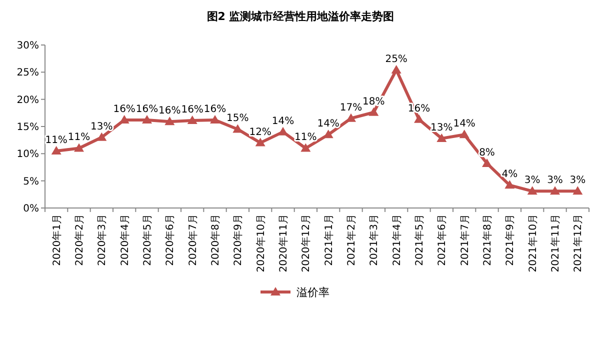  What do you see at coordinates (192, 240) in the screenshot?
I see `x-tick-label: 2020年7月` at bounding box center [192, 240].